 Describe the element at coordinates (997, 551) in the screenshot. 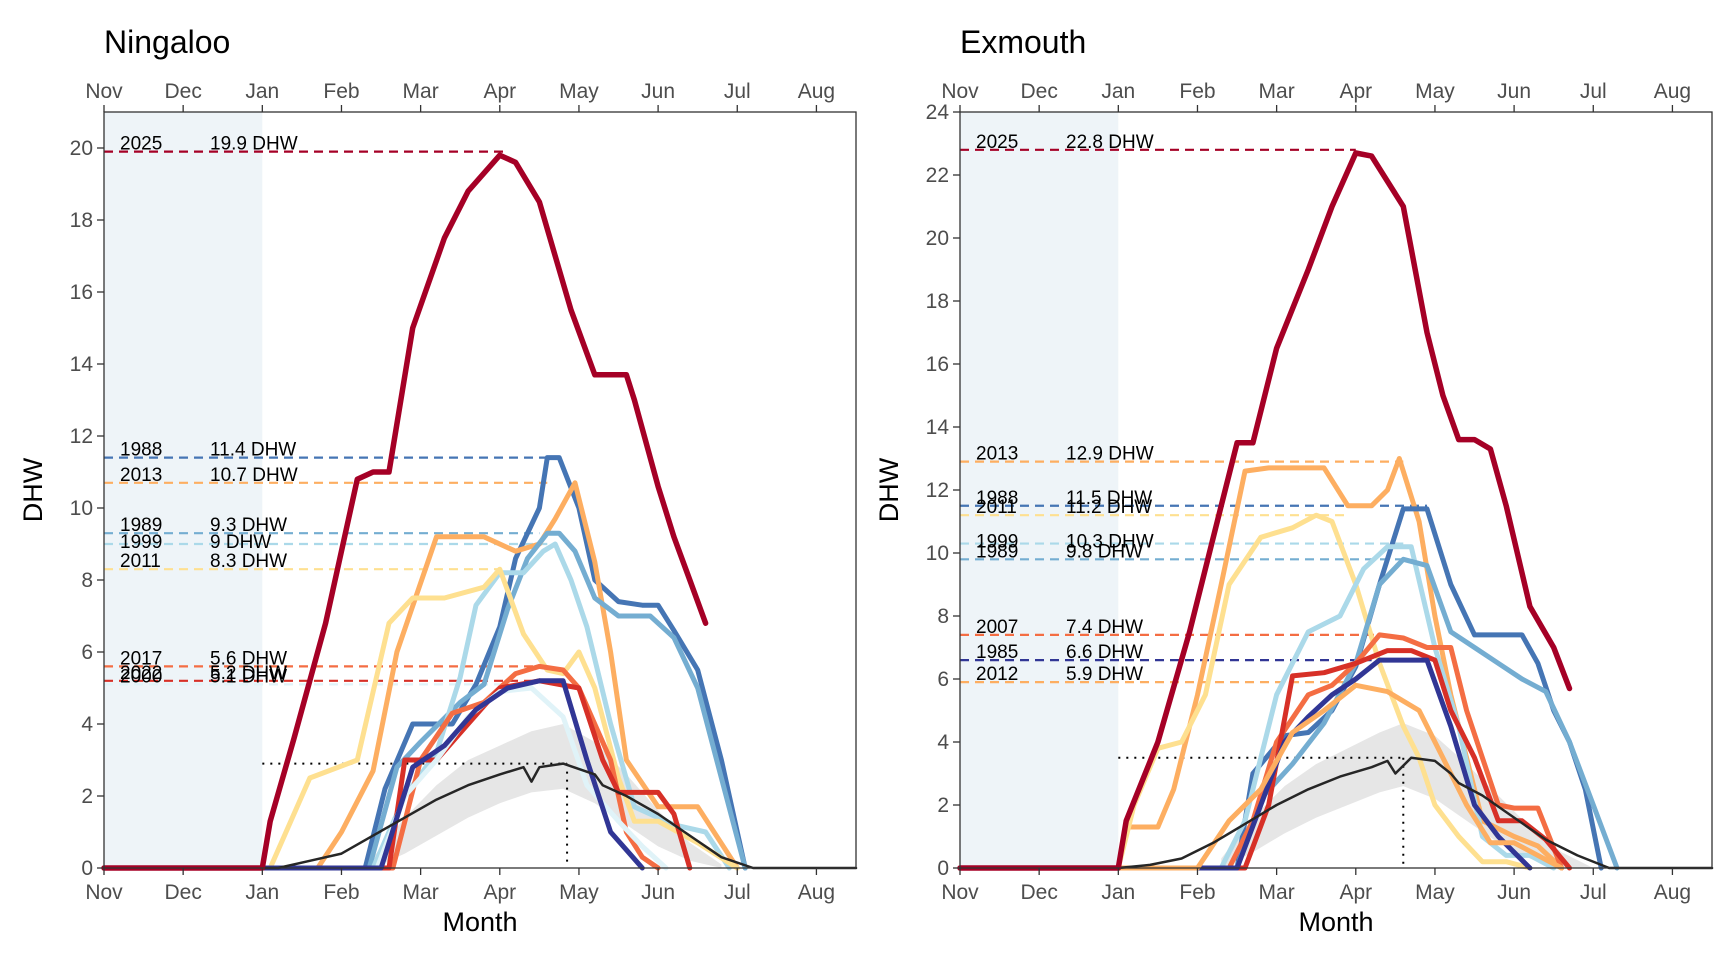

I see `annotation-year-1989: 1989` at that location.